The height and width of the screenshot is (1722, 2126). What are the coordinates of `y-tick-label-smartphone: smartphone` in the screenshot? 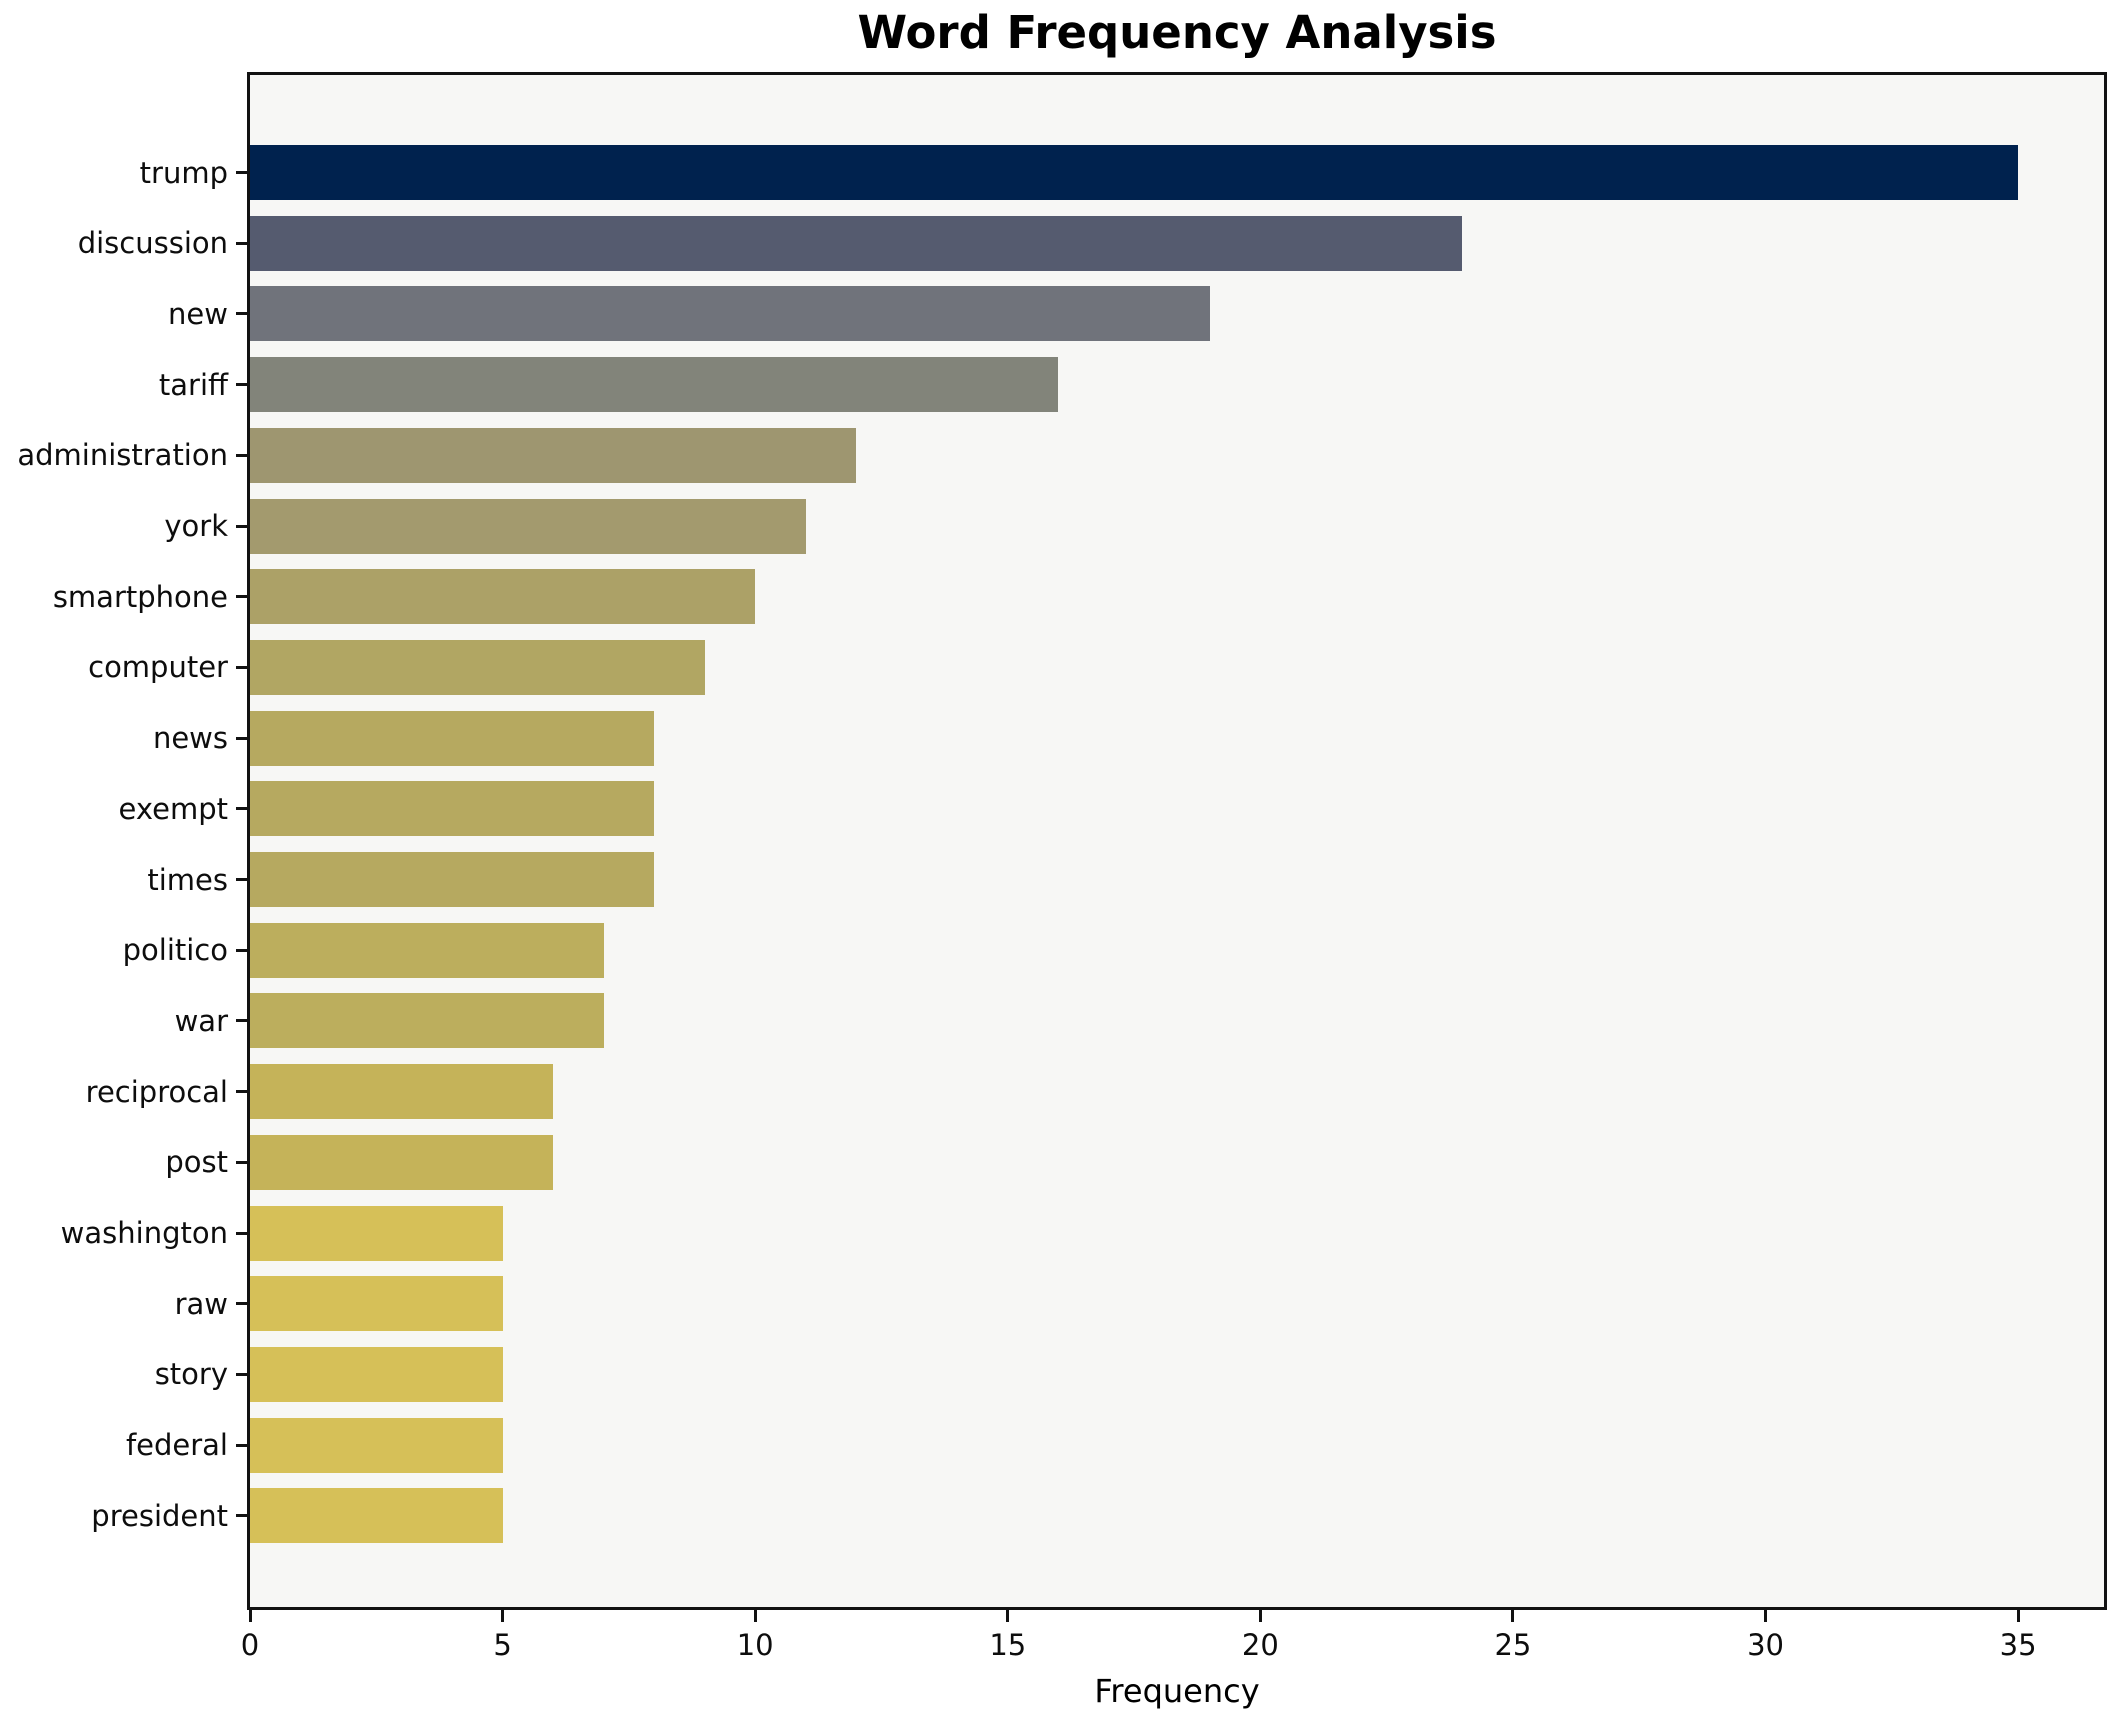 It's located at (140, 596).